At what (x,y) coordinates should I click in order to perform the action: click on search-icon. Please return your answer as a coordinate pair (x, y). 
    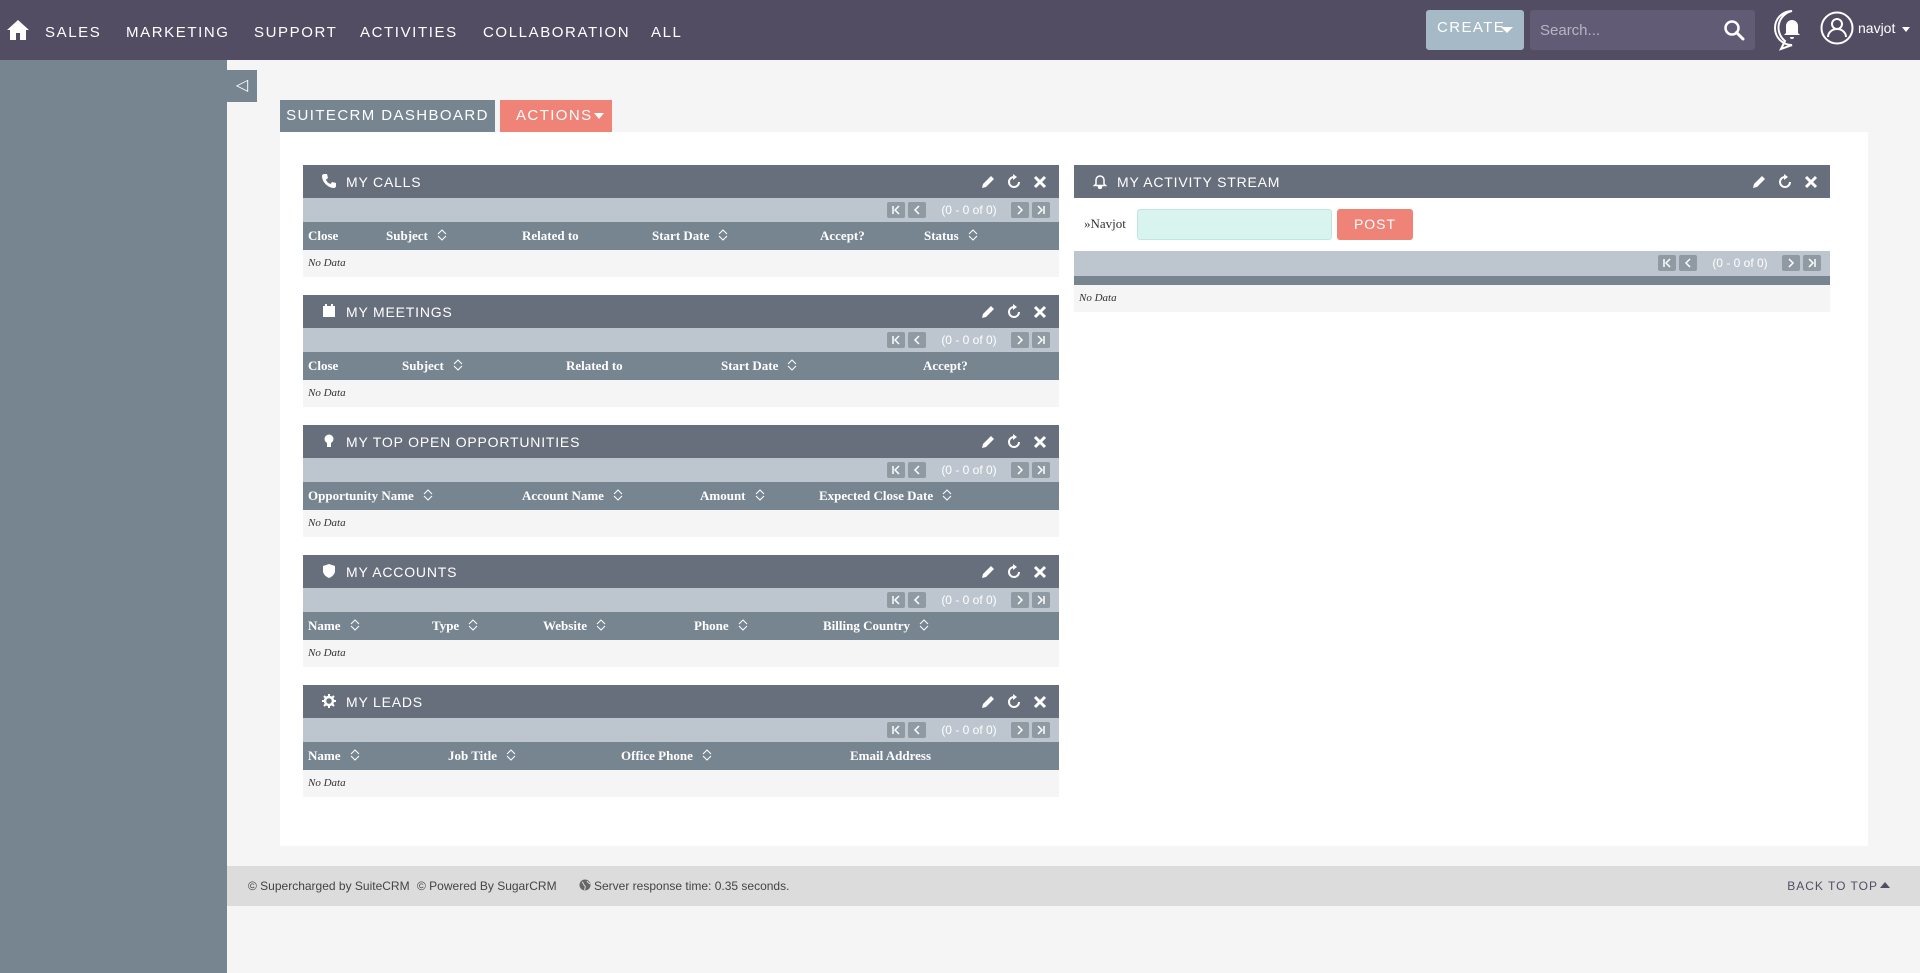
    Looking at the image, I should click on (1734, 30).